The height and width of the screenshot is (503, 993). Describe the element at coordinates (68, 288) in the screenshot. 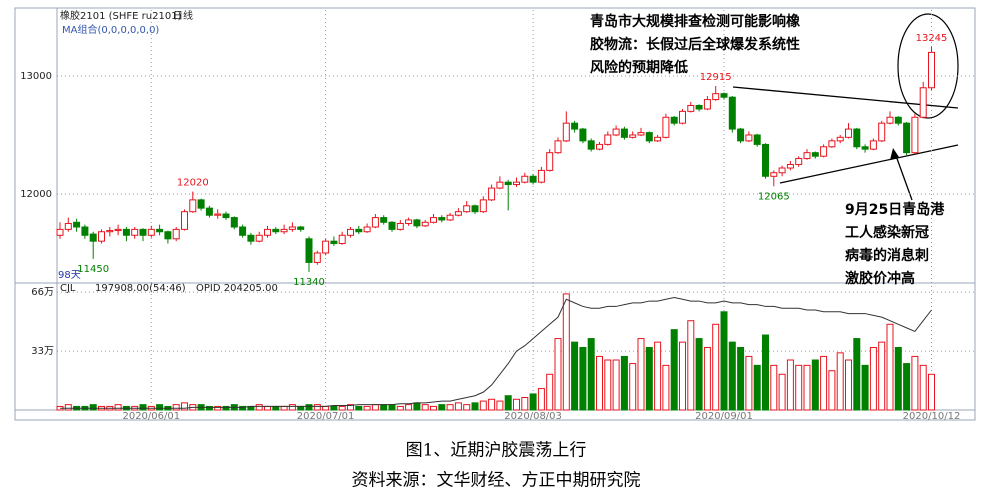

I see `vol-name: CJL` at that location.